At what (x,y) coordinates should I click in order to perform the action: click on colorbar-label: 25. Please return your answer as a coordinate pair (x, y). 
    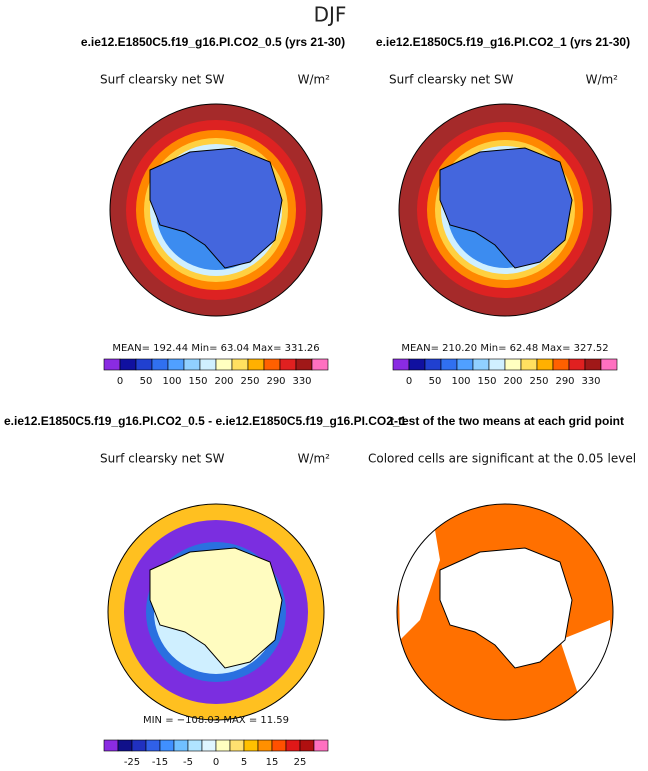
    Looking at the image, I should click on (300, 762).